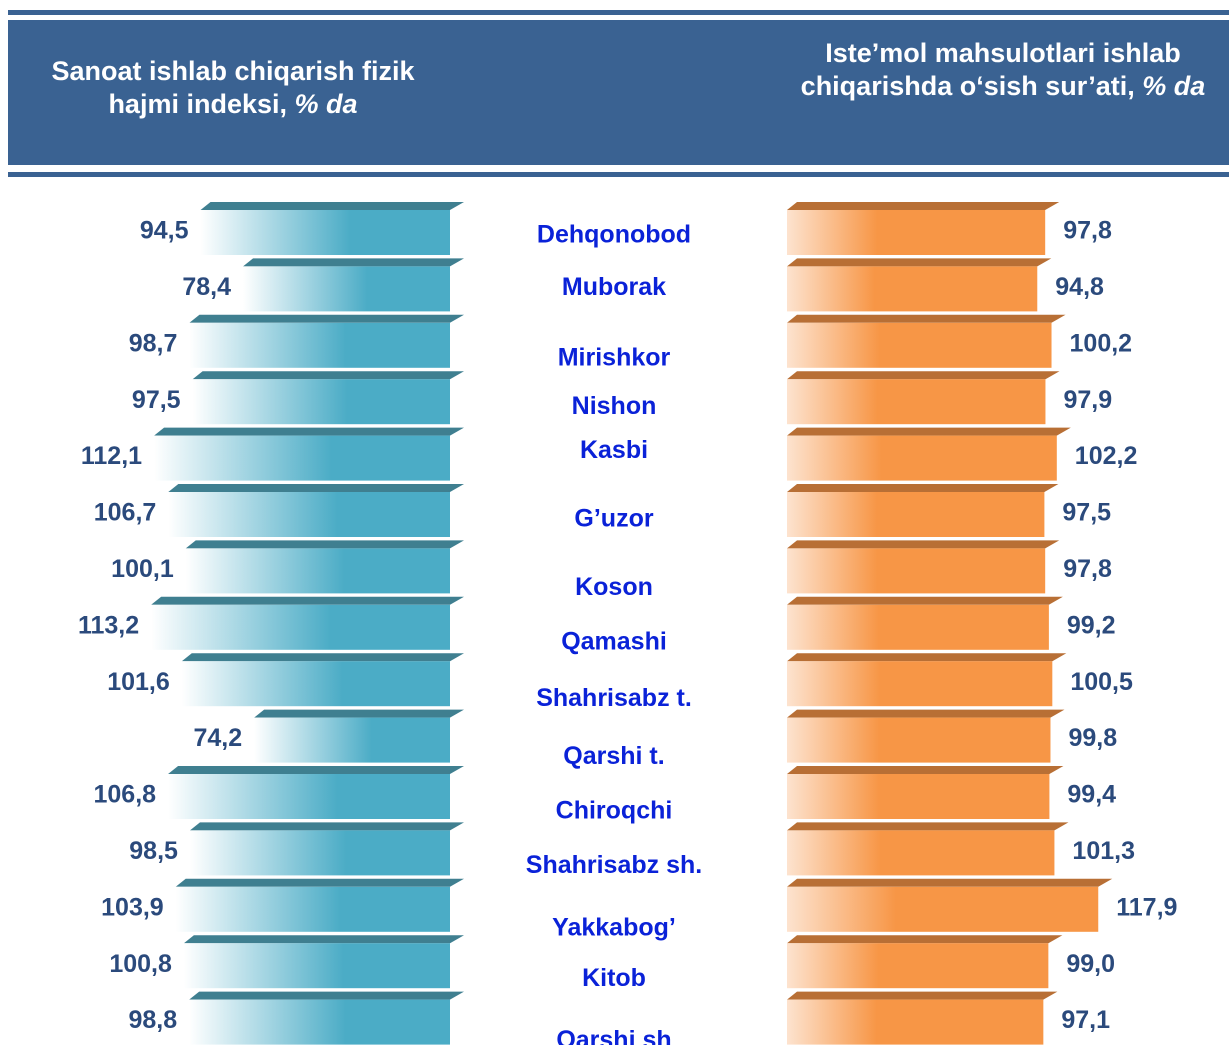 This screenshot has height=1045, width=1229. Describe the element at coordinates (613, 519) in the screenshot. I see `category-label: G’uzor` at that location.